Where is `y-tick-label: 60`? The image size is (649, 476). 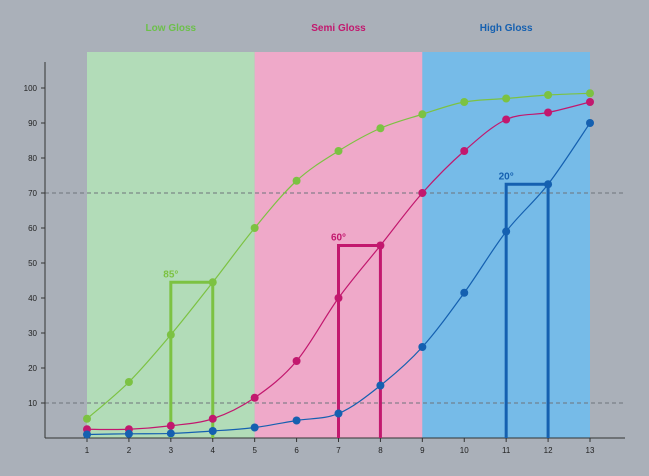 y-tick-label: 60 is located at coordinates (32, 228).